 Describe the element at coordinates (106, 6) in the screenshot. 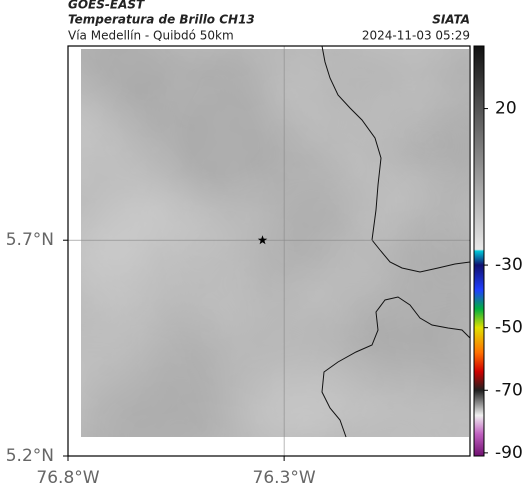

I see `title: GOES-EAST` at that location.